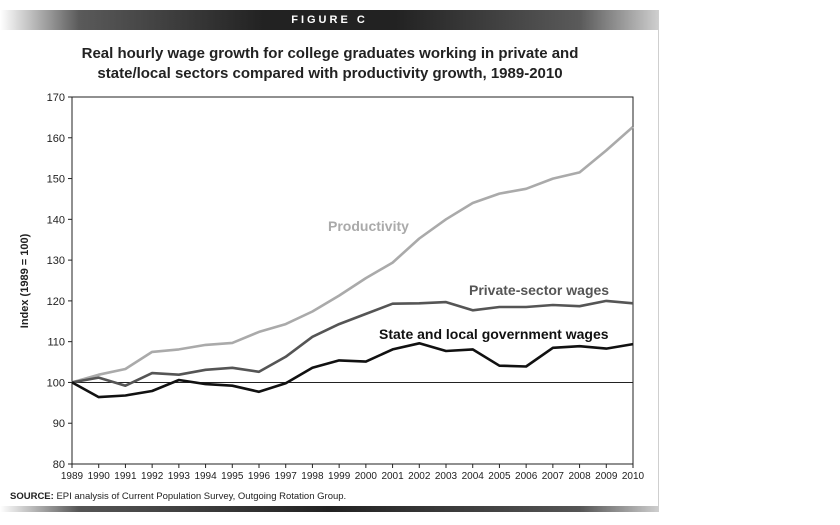  What do you see at coordinates (56, 383) in the screenshot?
I see `y-tick-label: 100` at bounding box center [56, 383].